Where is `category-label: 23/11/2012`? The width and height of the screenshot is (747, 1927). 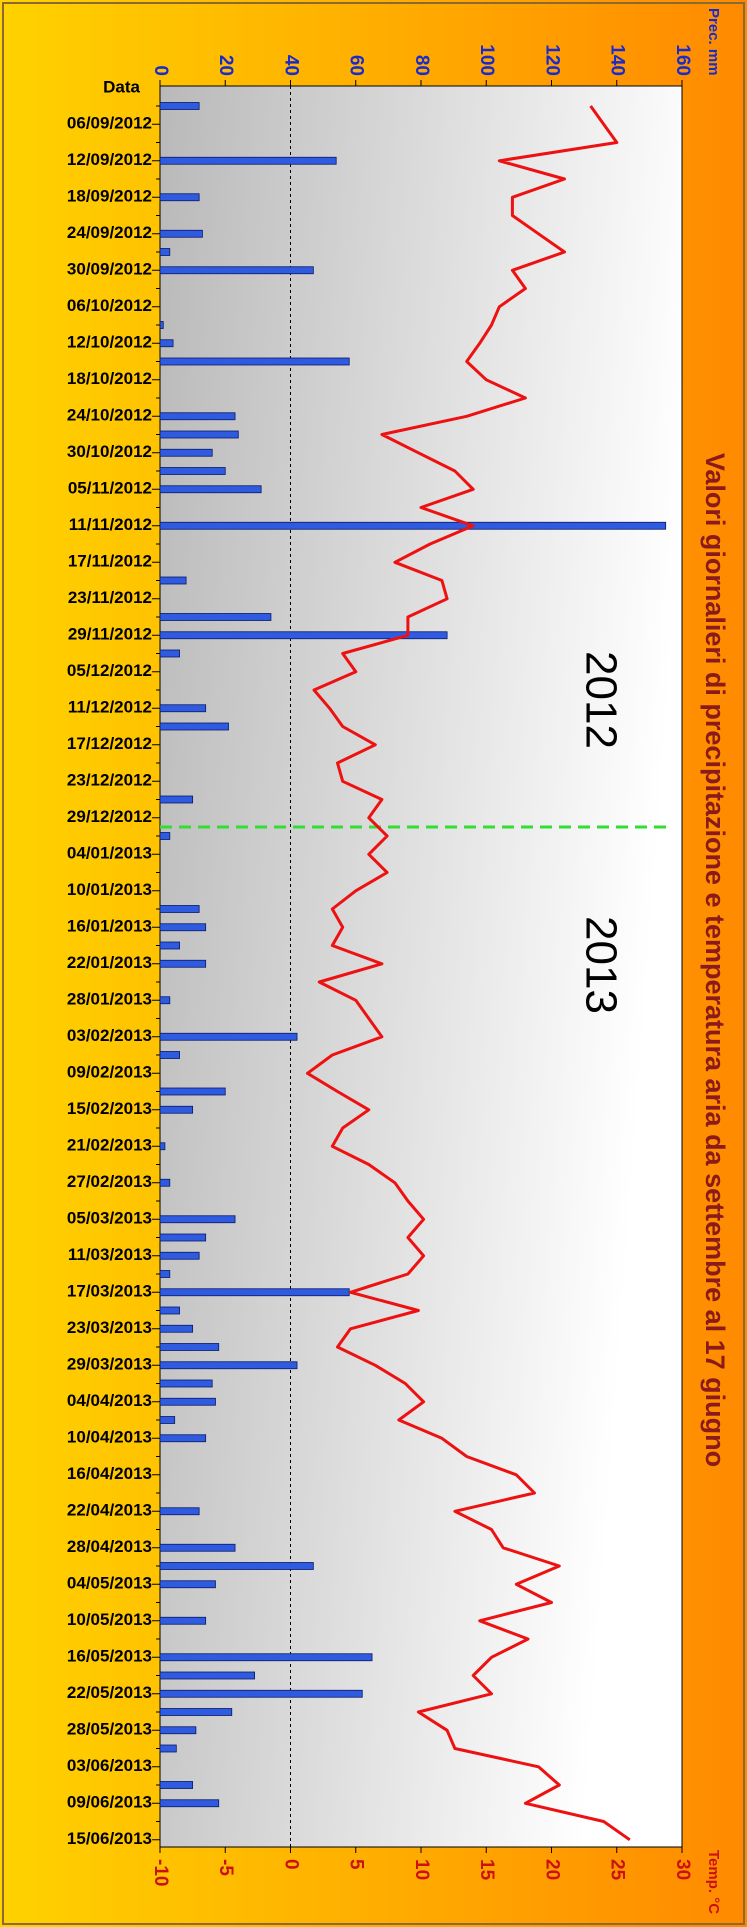
category-label: 23/11/2012 is located at coordinates (110, 597).